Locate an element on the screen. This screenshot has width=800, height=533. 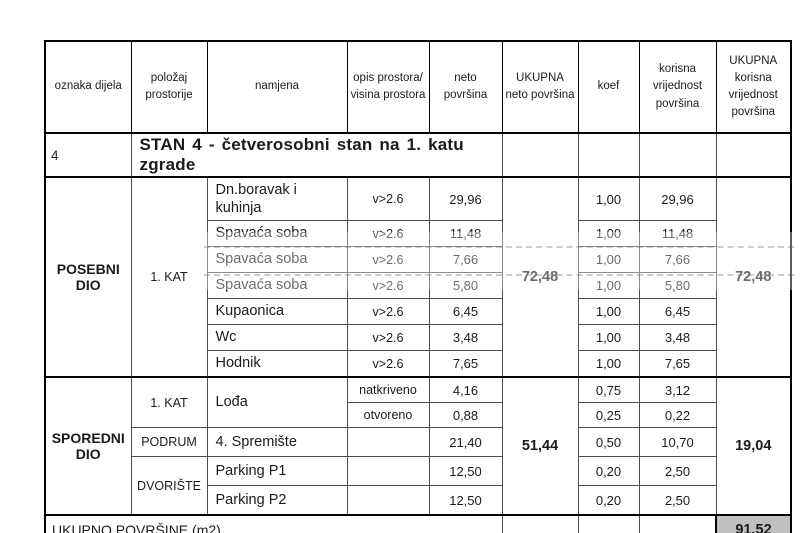
col-header-koef: koef is located at coordinates (608, 87).